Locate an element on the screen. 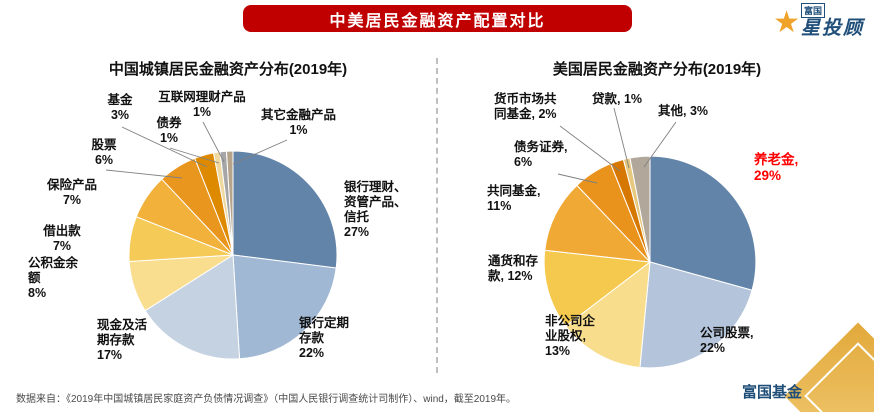 The height and width of the screenshot is (412, 874). label-insurance: 保险产品 7% is located at coordinates (71, 192).